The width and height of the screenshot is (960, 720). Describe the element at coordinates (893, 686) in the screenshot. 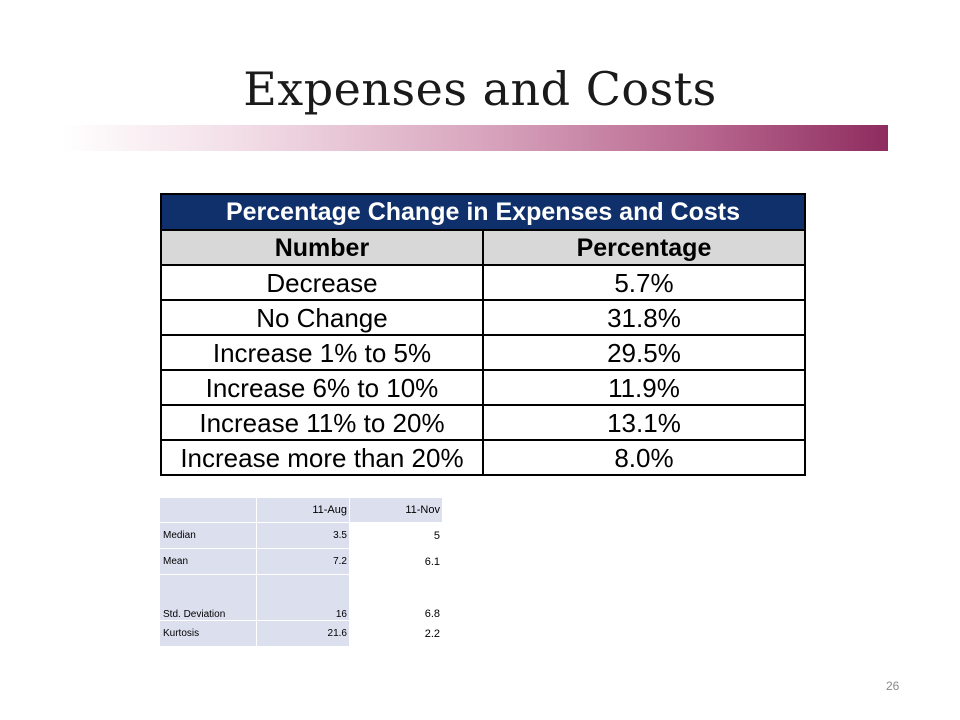

I see `page-number: 26` at that location.